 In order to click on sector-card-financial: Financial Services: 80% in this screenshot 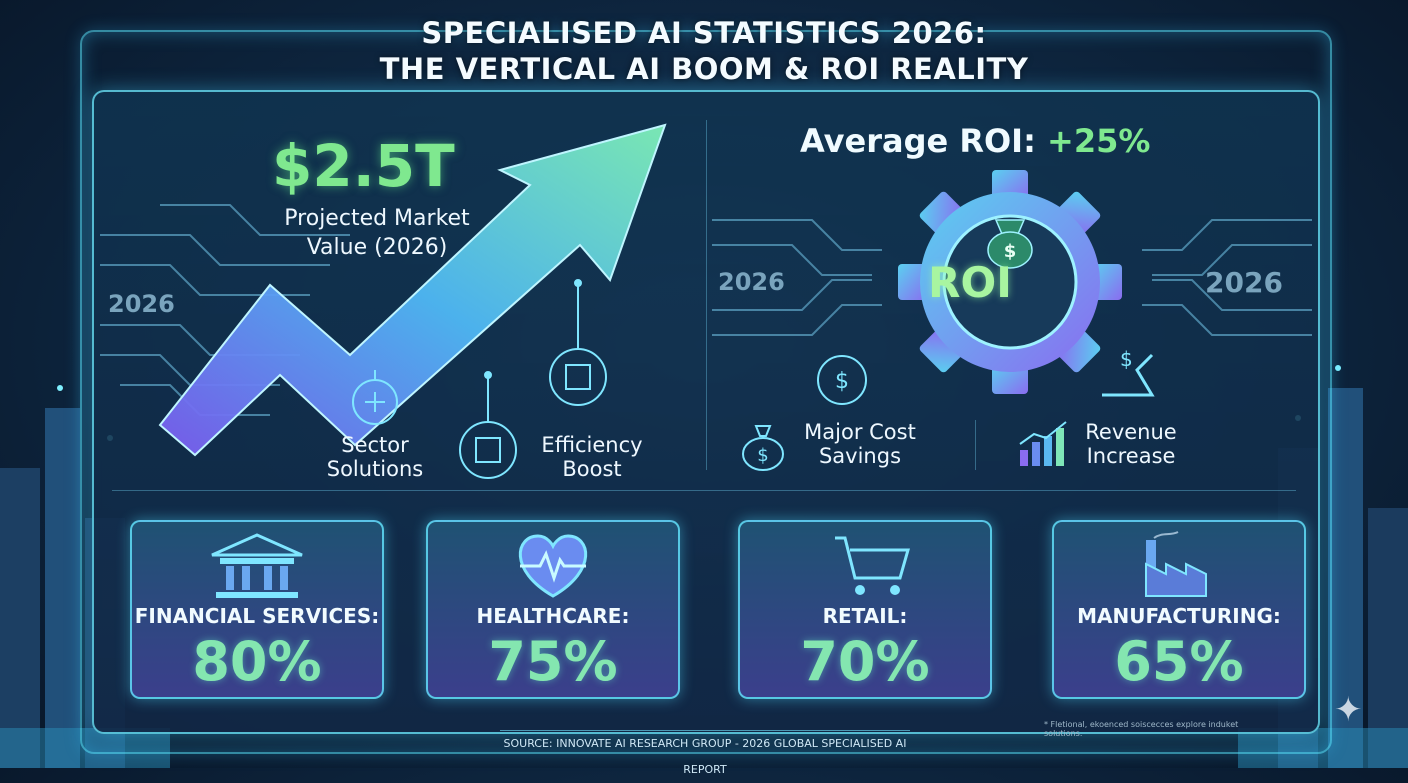, I will do `click(257, 609)`.